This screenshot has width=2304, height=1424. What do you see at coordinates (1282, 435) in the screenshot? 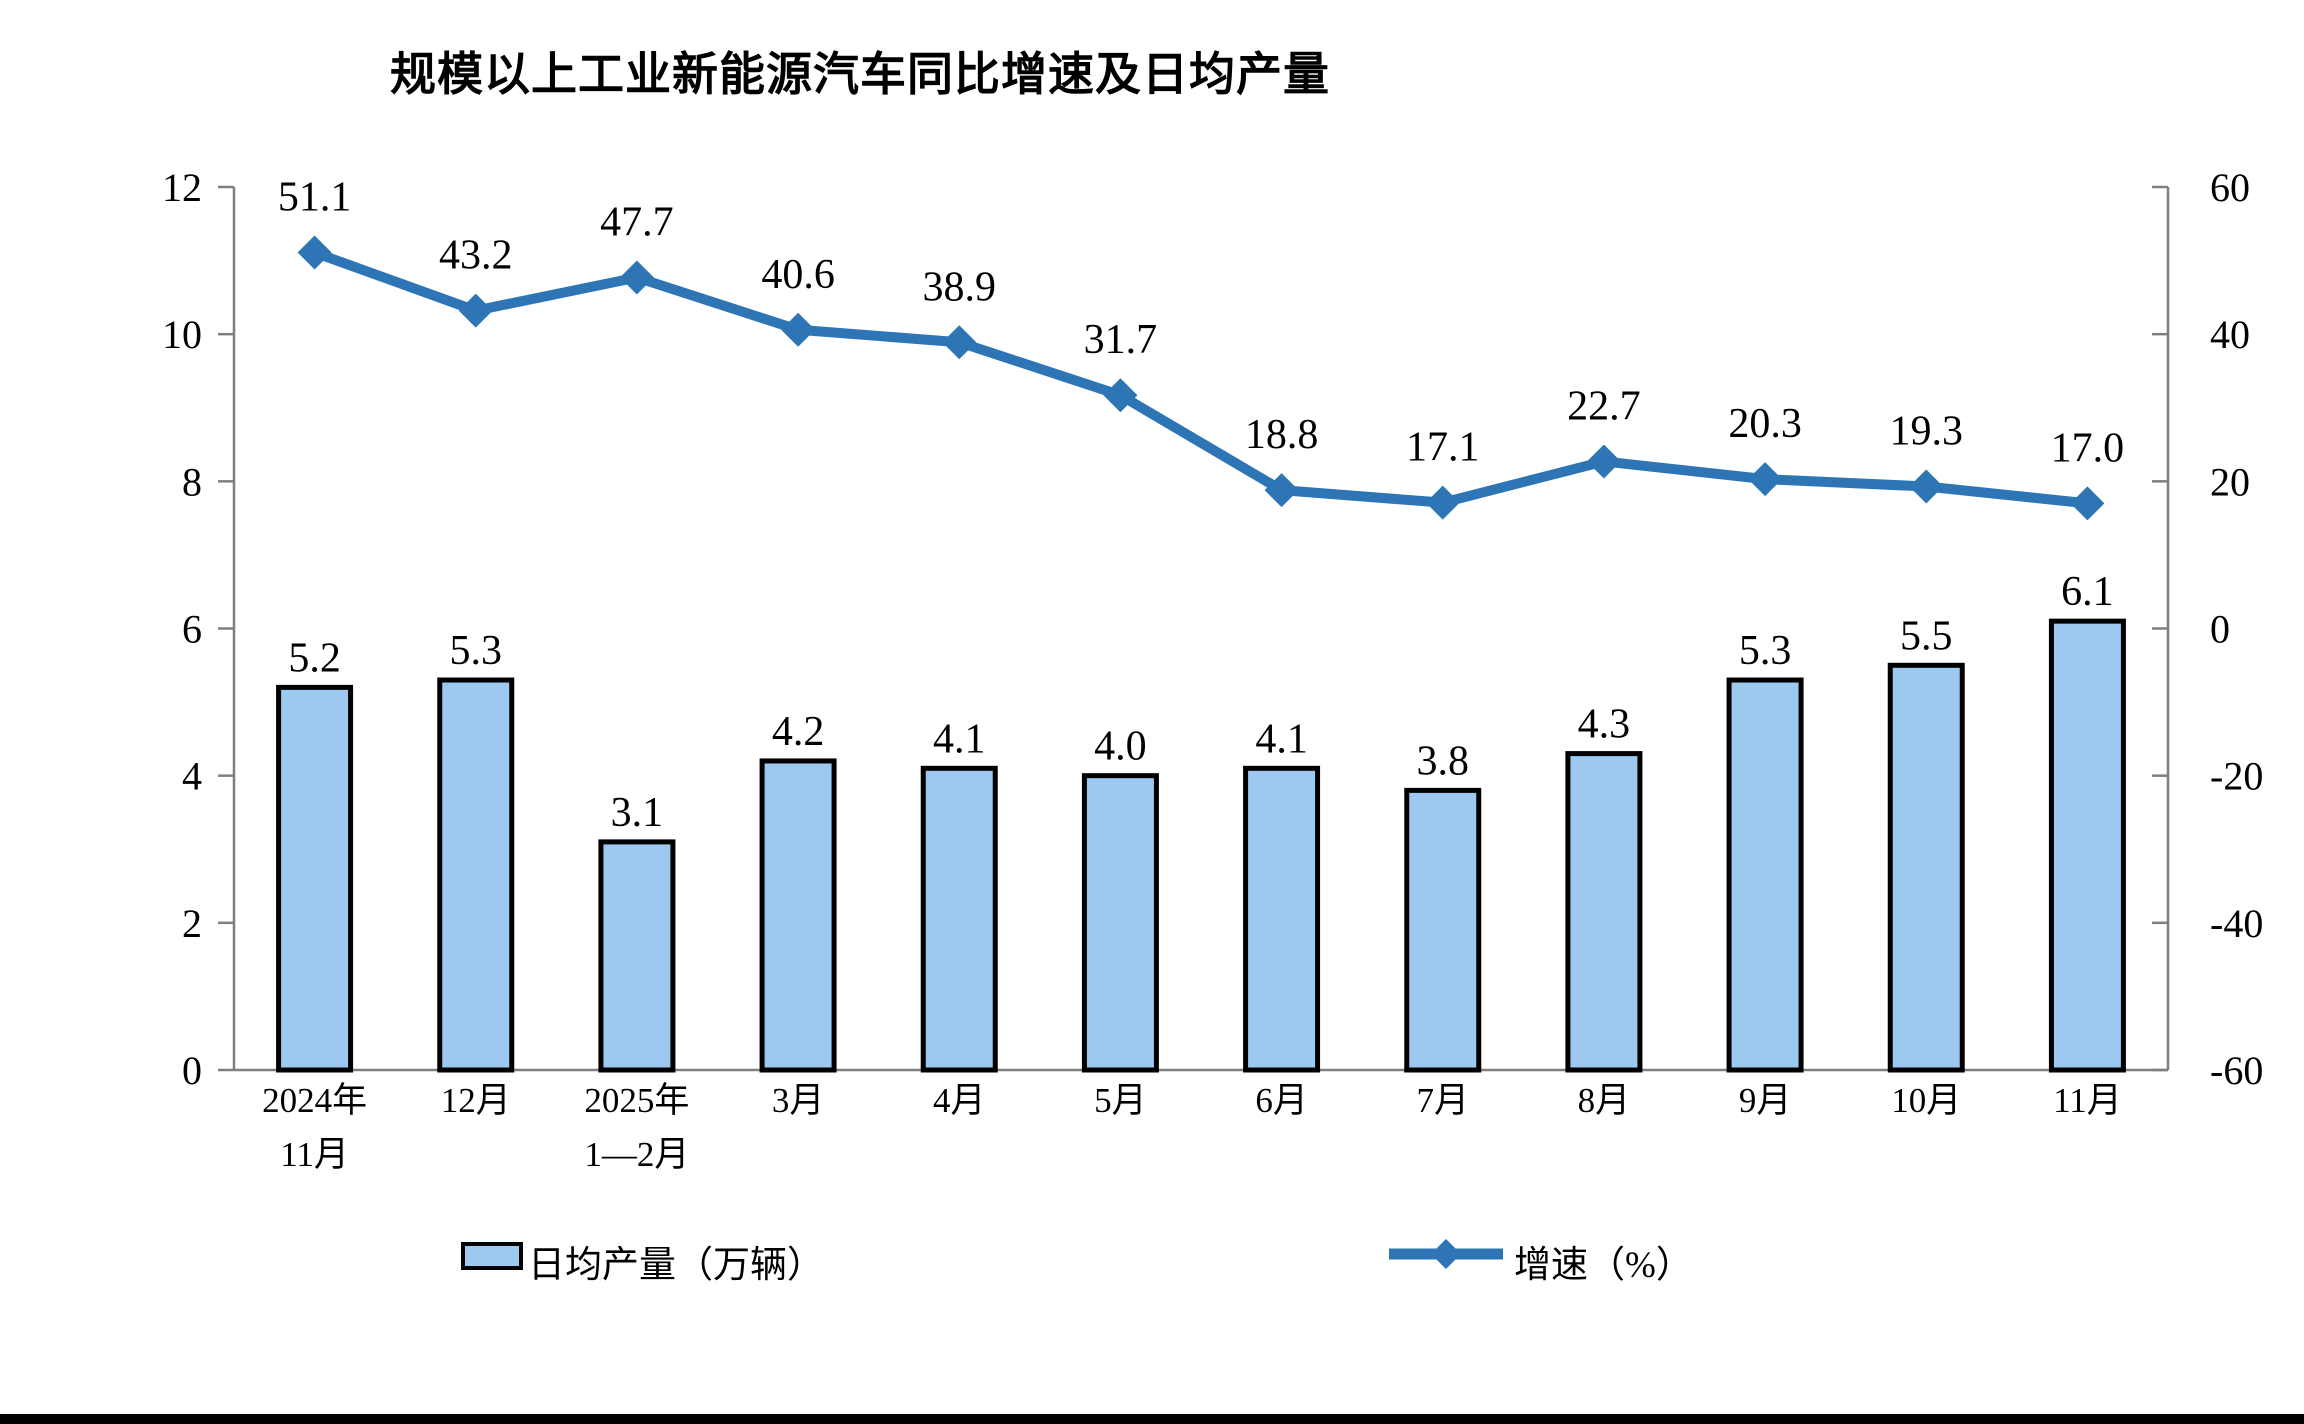
I see `line-value-label: 18.8` at bounding box center [1282, 435].